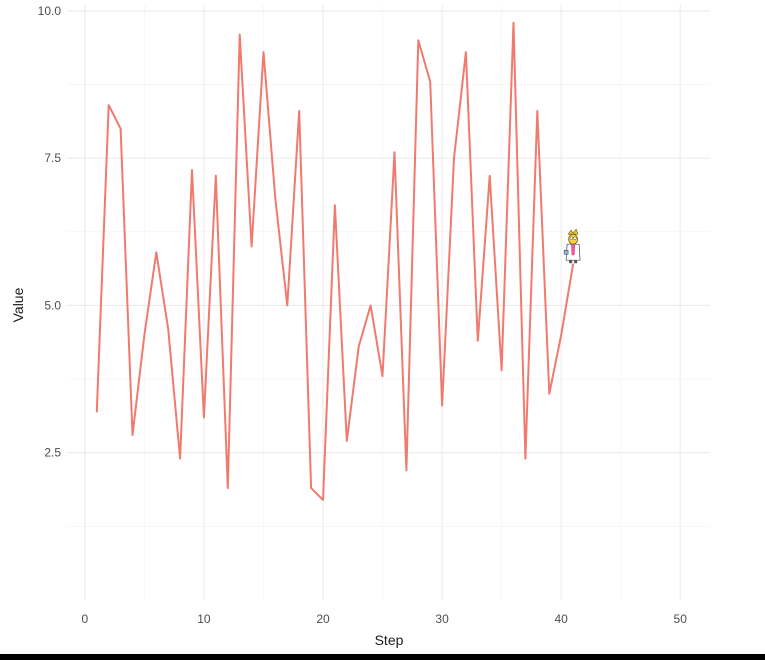 The width and height of the screenshot is (765, 660). I want to click on x-tick-label: 50, so click(681, 619).